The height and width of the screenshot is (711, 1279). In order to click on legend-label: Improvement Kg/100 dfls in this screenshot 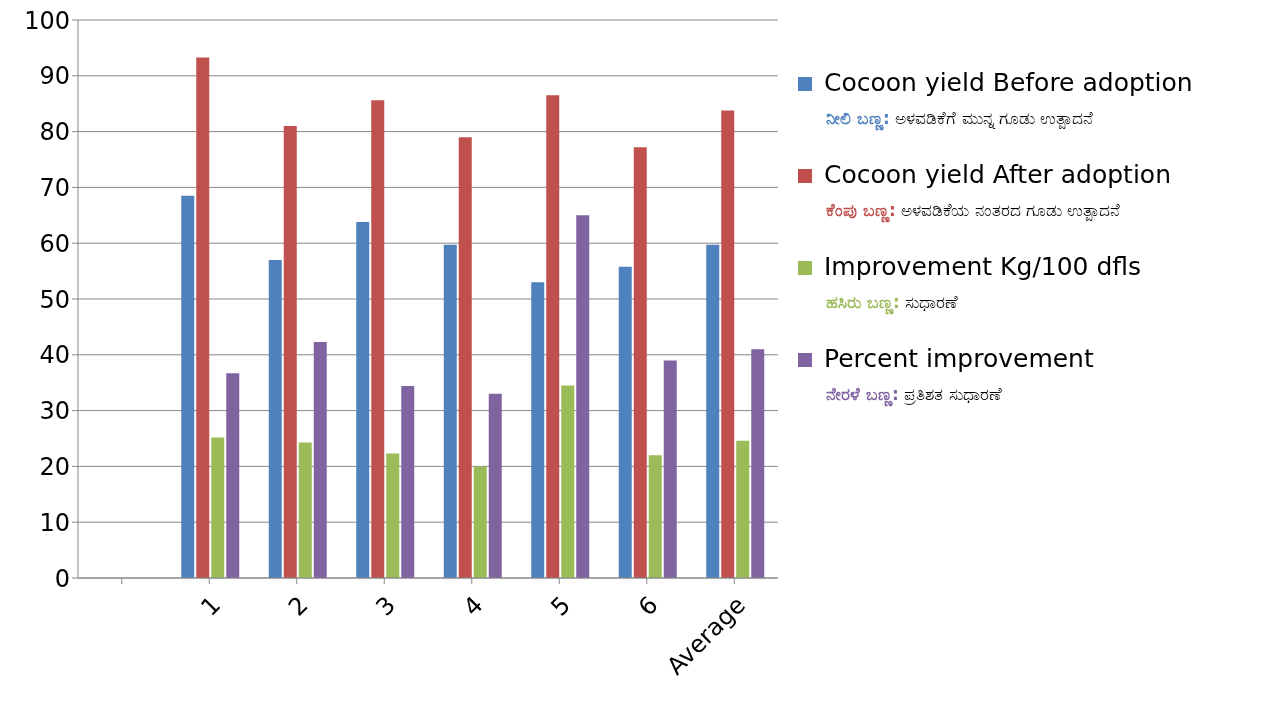, I will do `click(983, 267)`.